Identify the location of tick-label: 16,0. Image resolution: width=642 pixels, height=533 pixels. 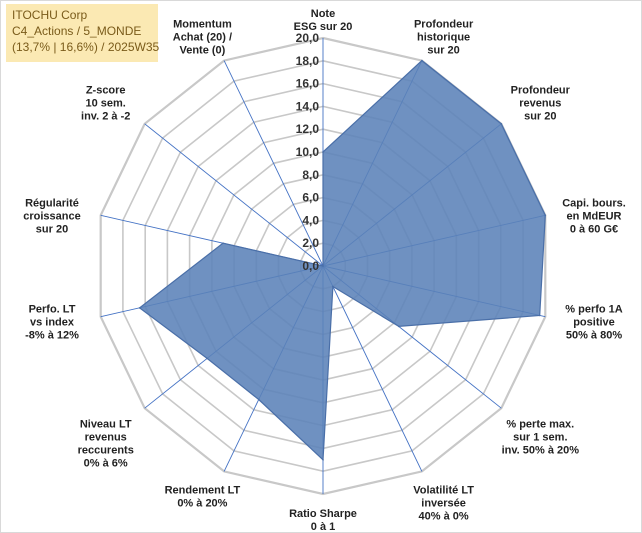
(308, 84).